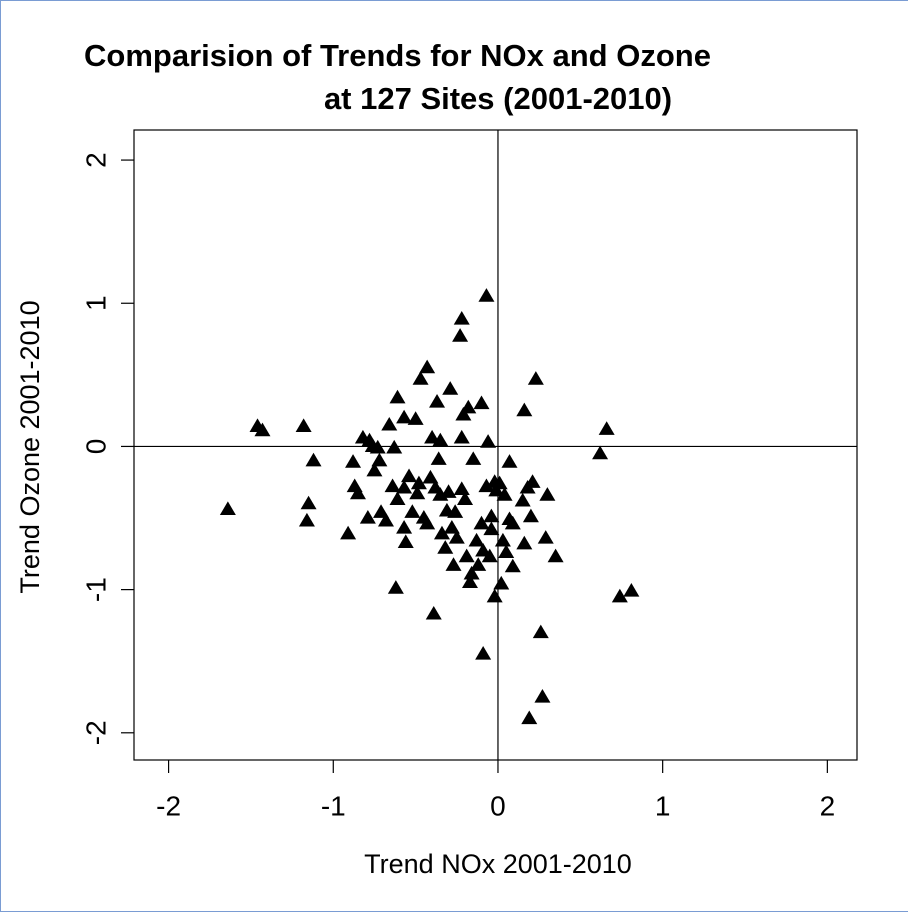  Describe the element at coordinates (663, 805) in the screenshot. I see `x-tick-label: 1` at that location.